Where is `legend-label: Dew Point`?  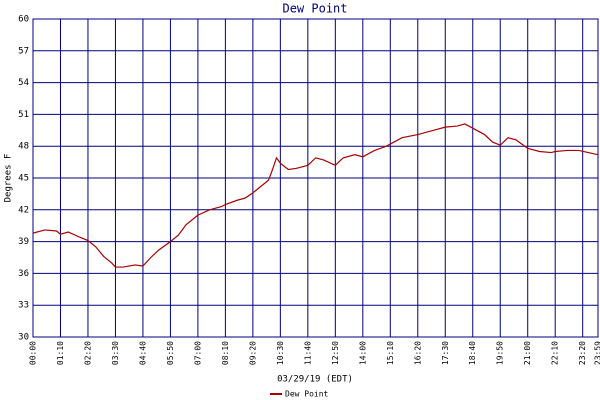
legend-label: Dew Point is located at coordinates (307, 394).